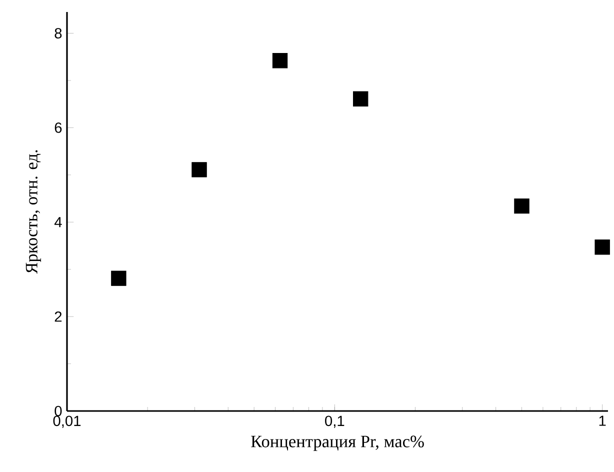 Image resolution: width=614 pixels, height=472 pixels. I want to click on x-tick-label: 1, so click(602, 421).